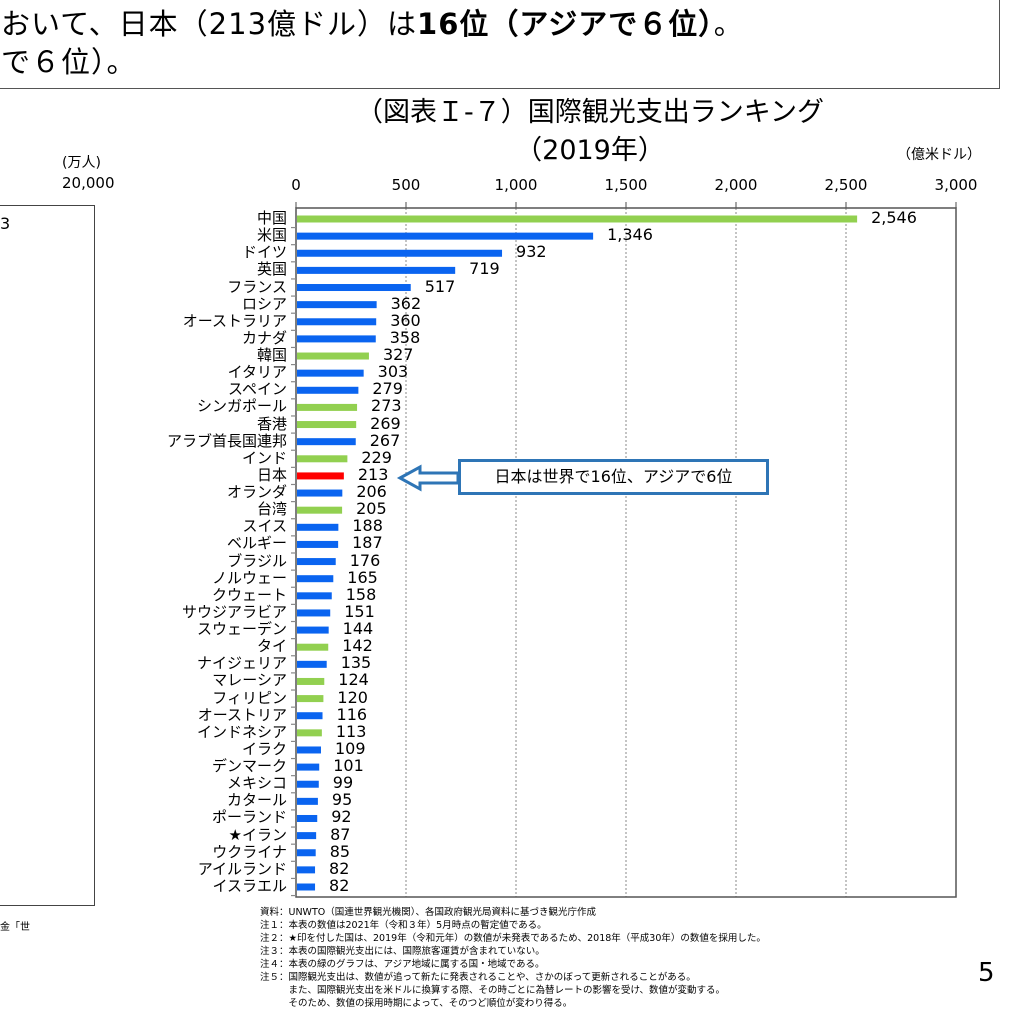 This screenshot has width=1015, height=1028. Describe the element at coordinates (348, 766) in the screenshot. I see `value-label: 101` at that location.